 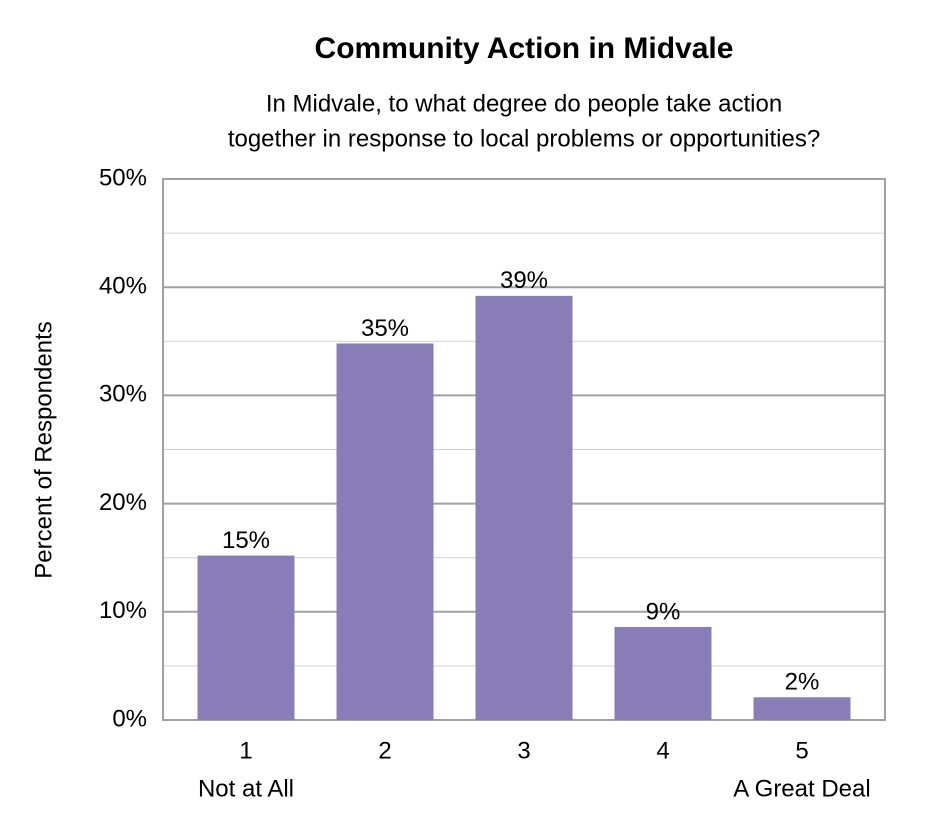 What do you see at coordinates (801, 788) in the screenshot?
I see `x-tick-sublabel: A Great Deal` at bounding box center [801, 788].